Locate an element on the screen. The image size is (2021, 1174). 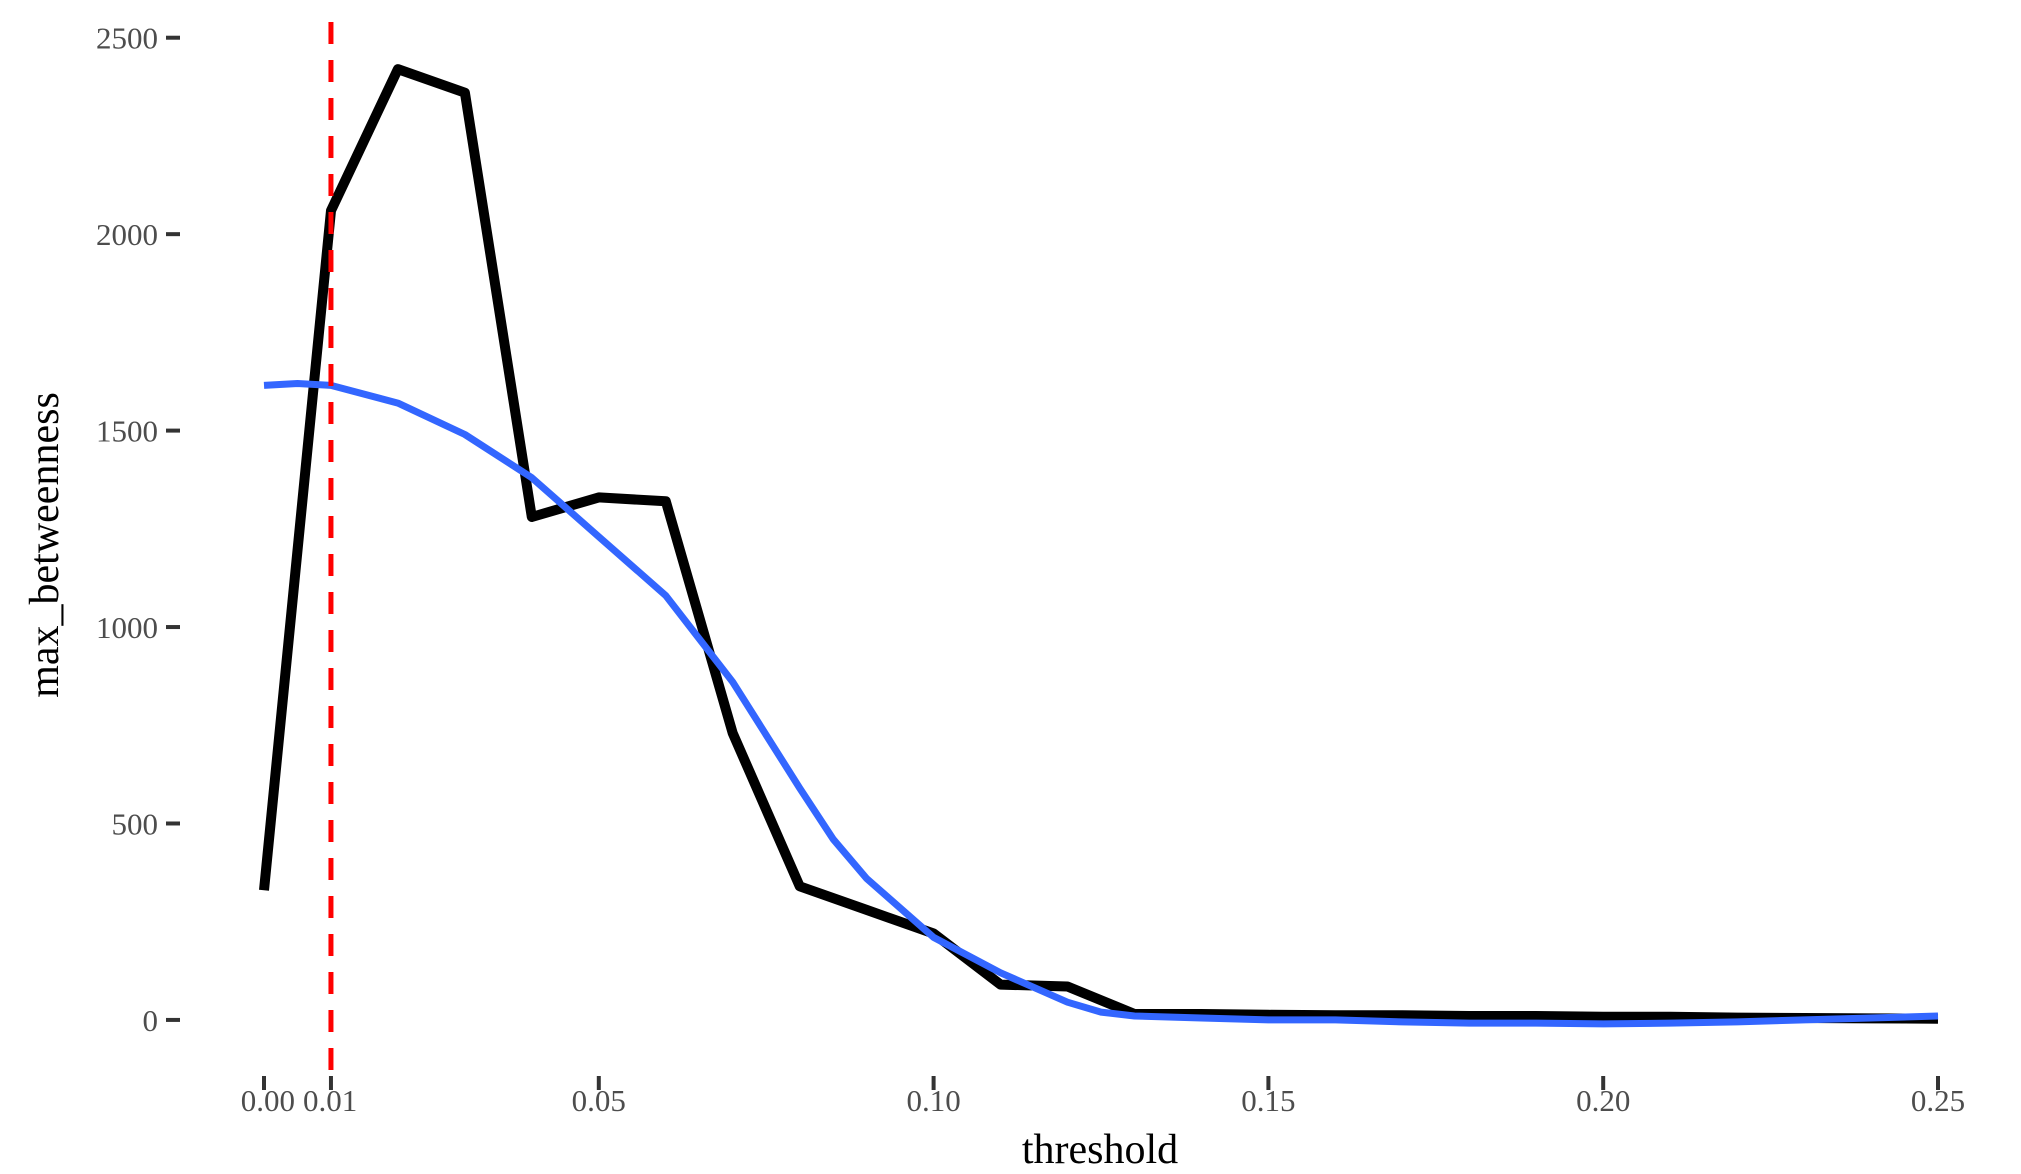
y-tick-label: 1000 is located at coordinates (127, 627).